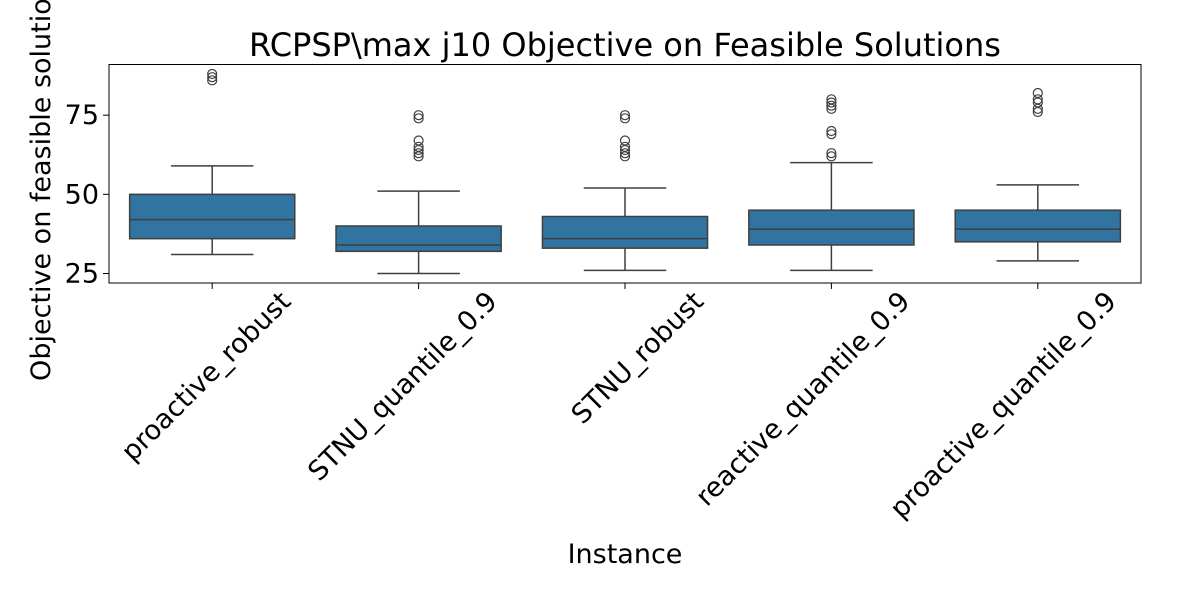  I want to click on y-tick-label: 25, so click(82, 274).